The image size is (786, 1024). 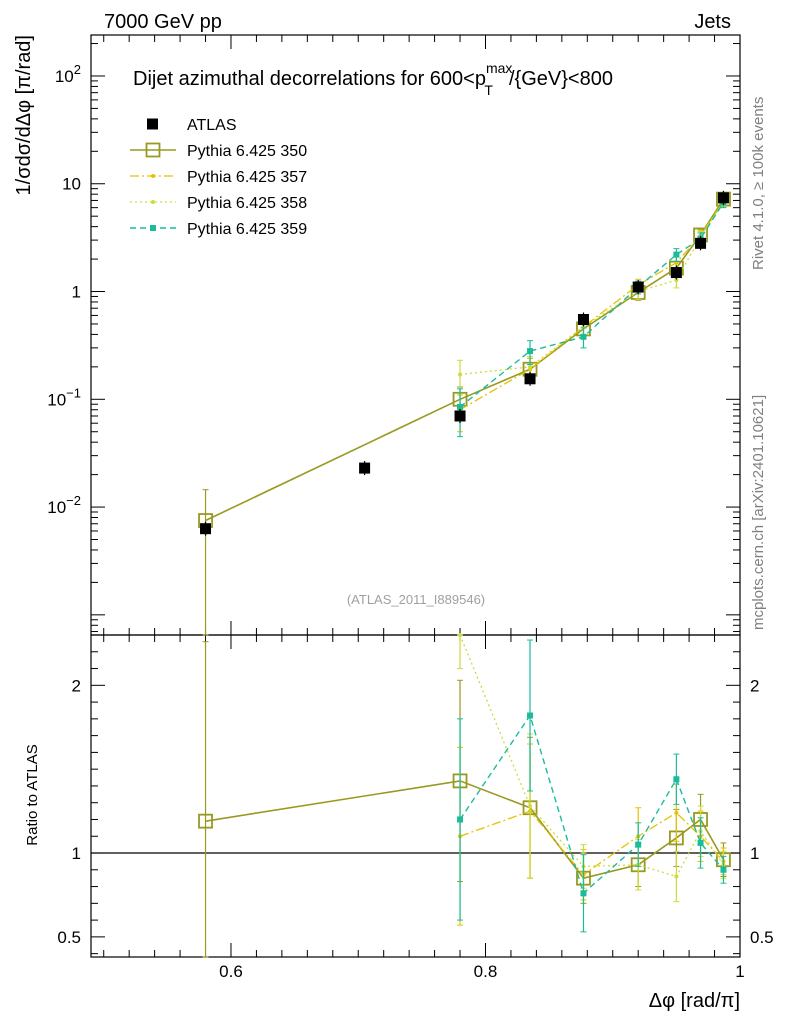 I want to click on y-tick-label-main: 10², so click(x=68, y=74).